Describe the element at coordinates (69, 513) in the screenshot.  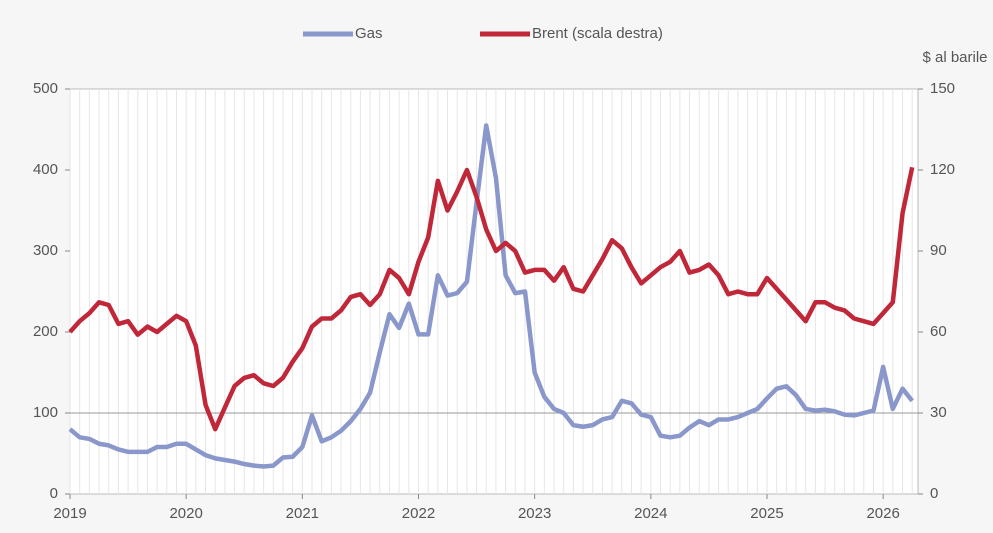
I see `x-tick-label: 2019` at that location.